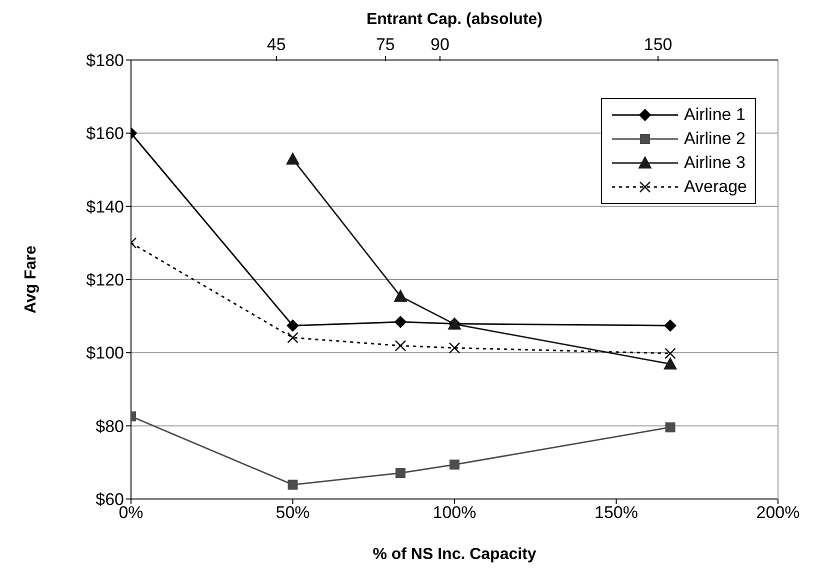 This screenshot has height=577, width=814. What do you see at coordinates (31, 279) in the screenshot?
I see `y-axis-title: Avg Fare` at bounding box center [31, 279].